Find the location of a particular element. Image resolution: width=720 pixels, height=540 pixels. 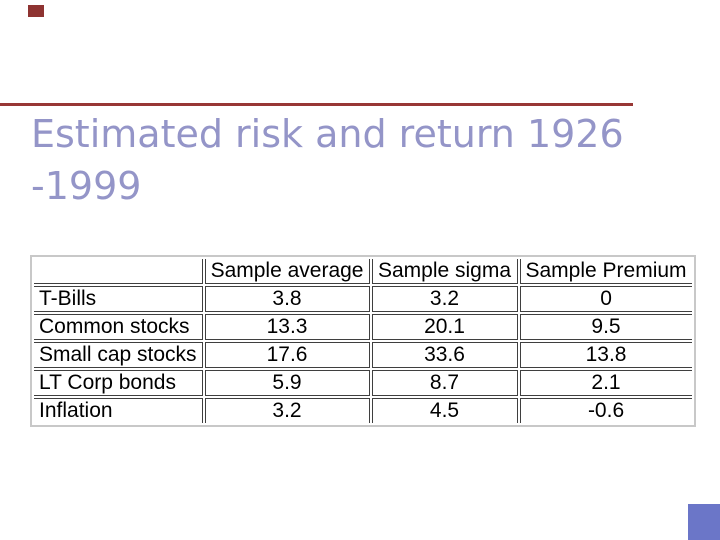

table-cell: 9.5 is located at coordinates (605, 327).